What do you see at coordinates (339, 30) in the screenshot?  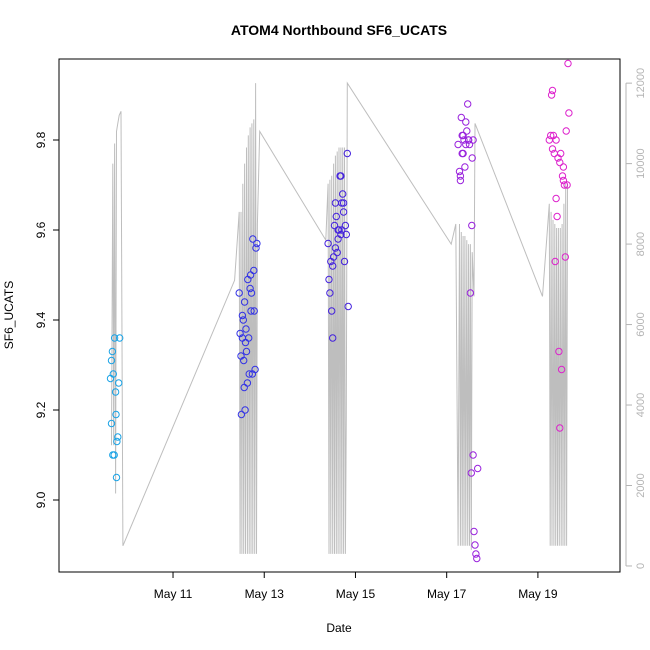 I see `chart-title: ATOM4 Northbound SF6_UCATS` at bounding box center [339, 30].